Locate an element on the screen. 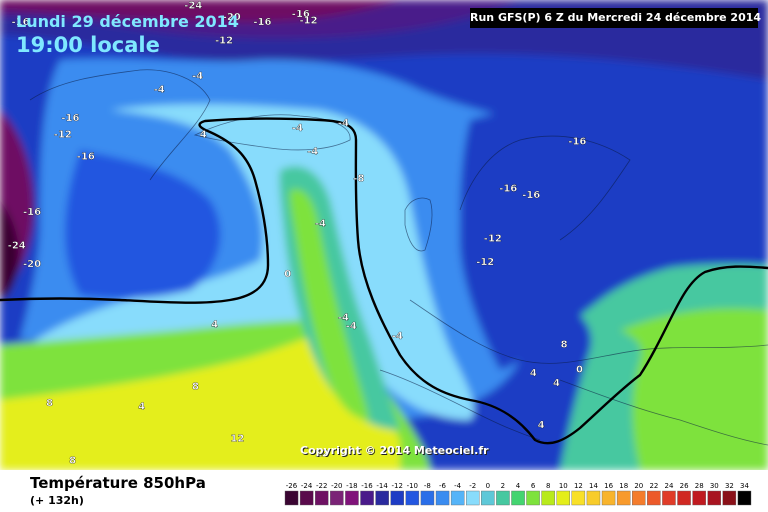 The height and width of the screenshot is (512, 768). lead-time: (+ 132h) is located at coordinates (57, 500).